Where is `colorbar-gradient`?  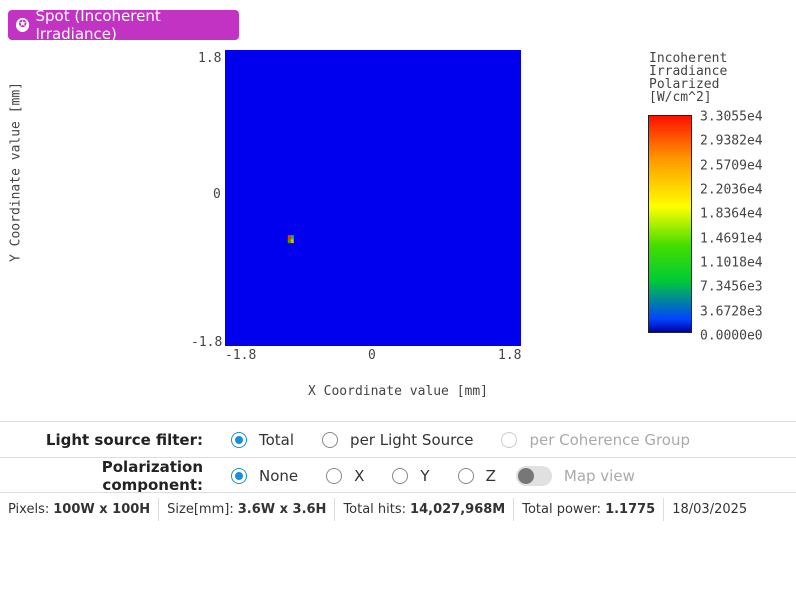 colorbar-gradient is located at coordinates (670, 224).